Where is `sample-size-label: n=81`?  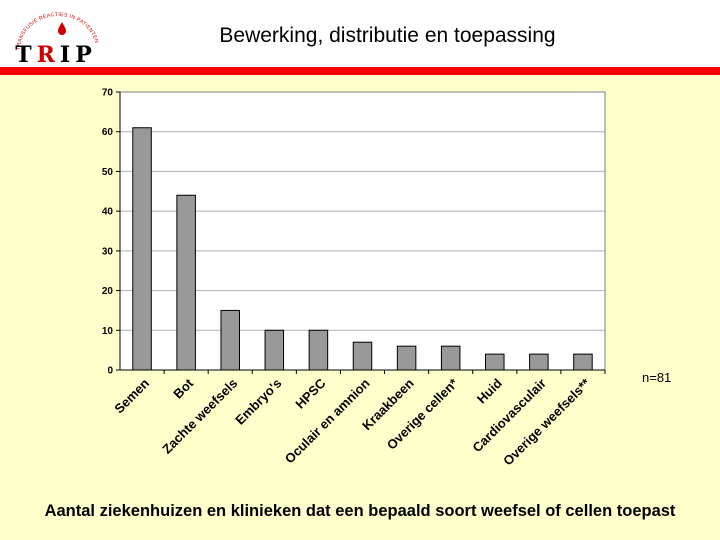
sample-size-label: n=81 is located at coordinates (657, 377).